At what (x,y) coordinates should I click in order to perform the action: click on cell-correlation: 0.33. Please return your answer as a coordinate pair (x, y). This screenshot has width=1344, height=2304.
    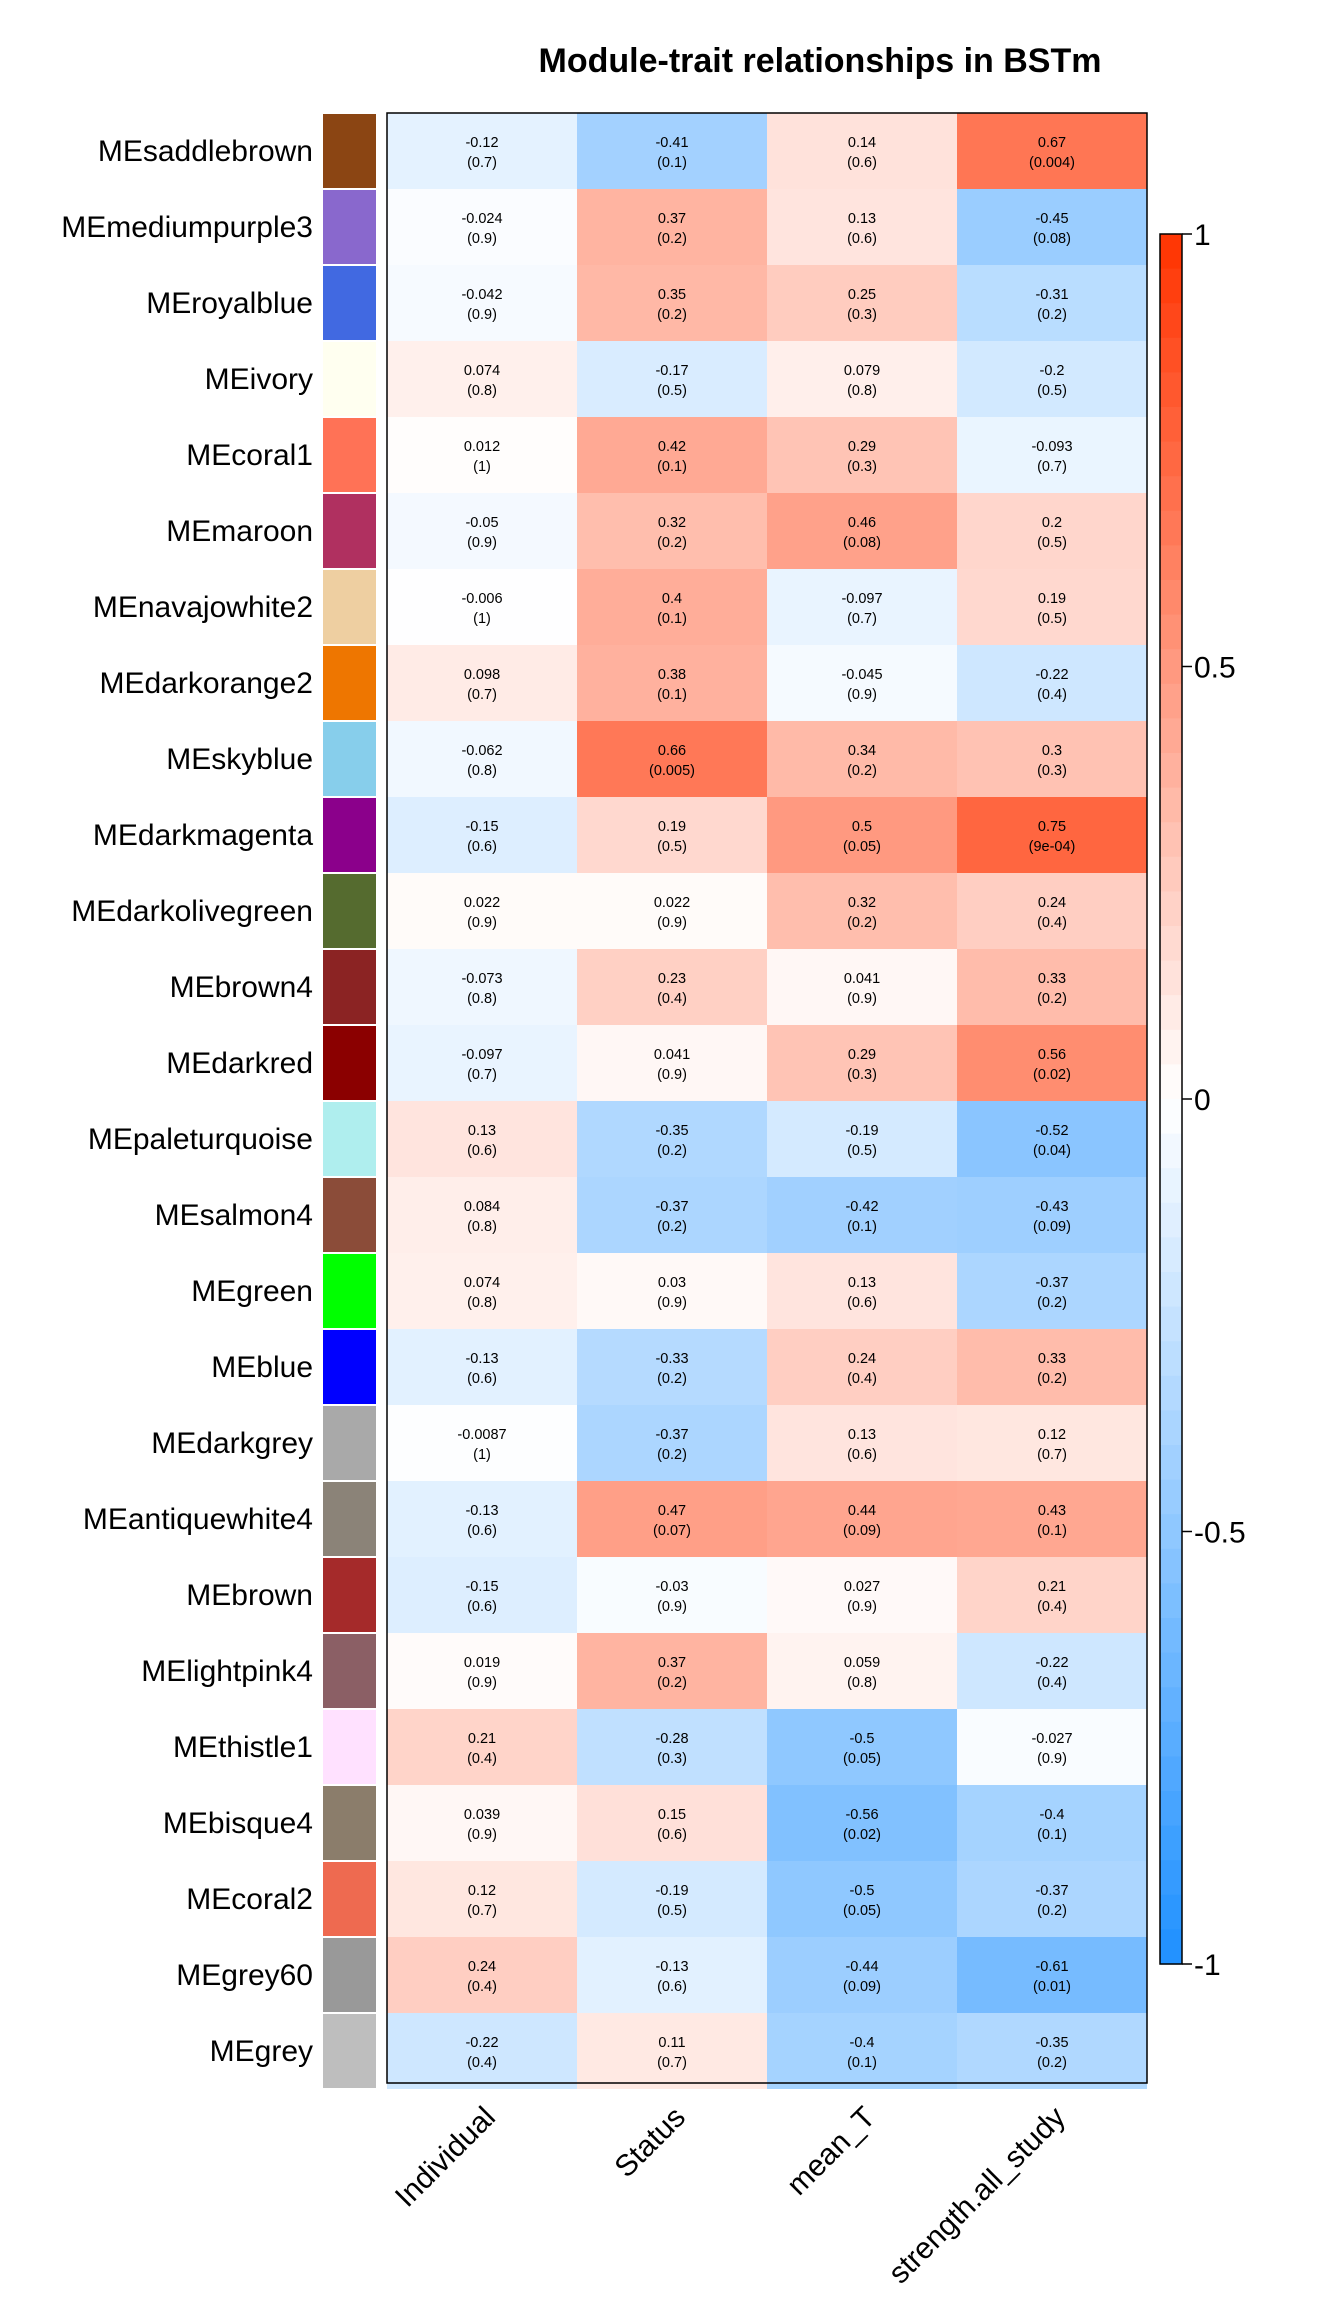
    Looking at the image, I should click on (1052, 979).